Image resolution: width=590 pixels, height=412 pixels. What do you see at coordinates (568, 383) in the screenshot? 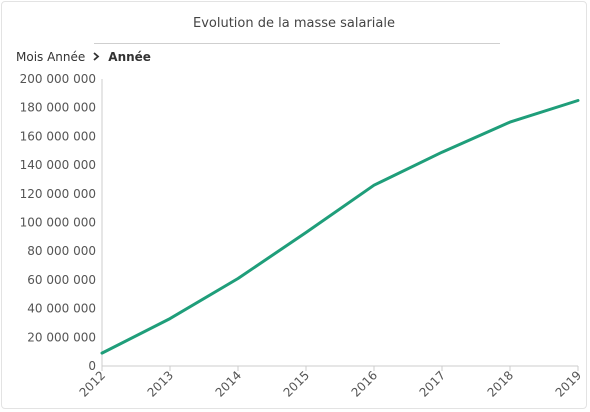
I see `x-tick-label: 2019` at bounding box center [568, 383].